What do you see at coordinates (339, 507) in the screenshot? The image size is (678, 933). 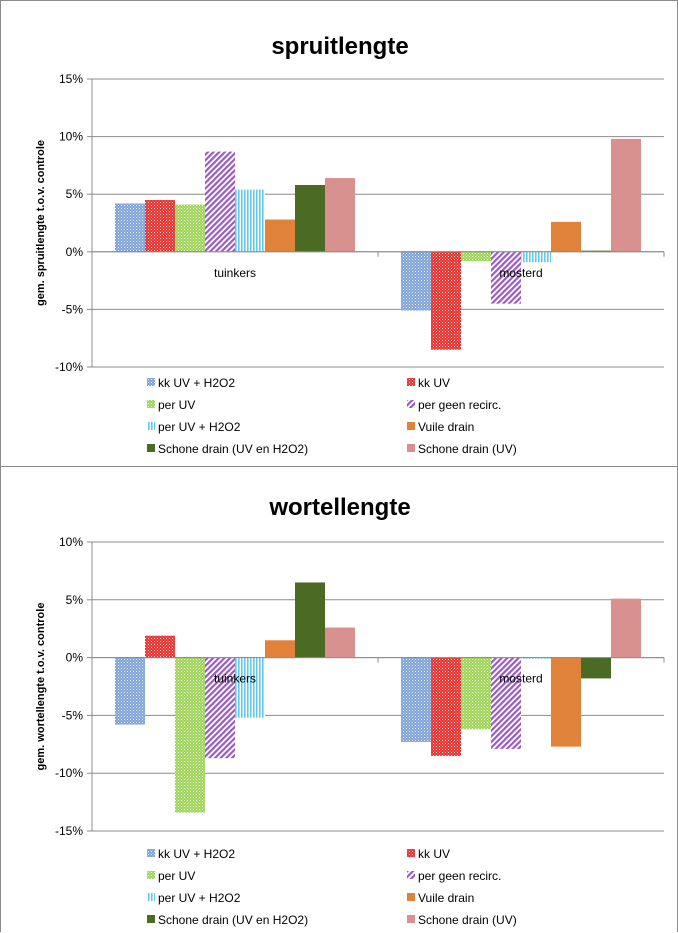 I see `chart-title: wortellengte` at bounding box center [339, 507].